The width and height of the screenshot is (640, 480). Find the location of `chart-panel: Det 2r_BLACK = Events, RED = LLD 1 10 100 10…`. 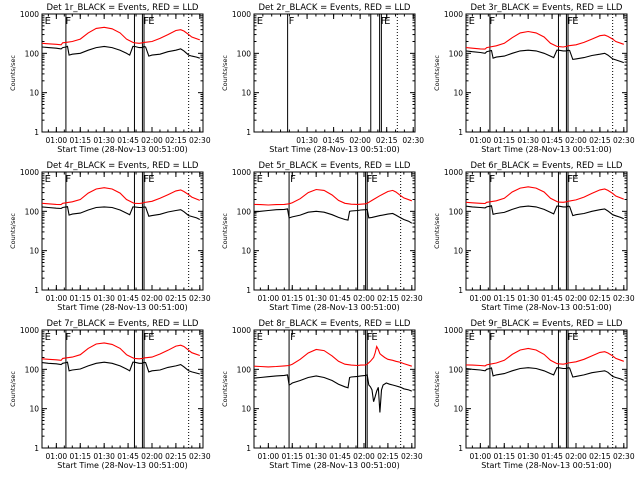

chart-panel: Det 2r_BLACK = Events, RED = LLD 1 10 100 10… is located at coordinates (322, 78).